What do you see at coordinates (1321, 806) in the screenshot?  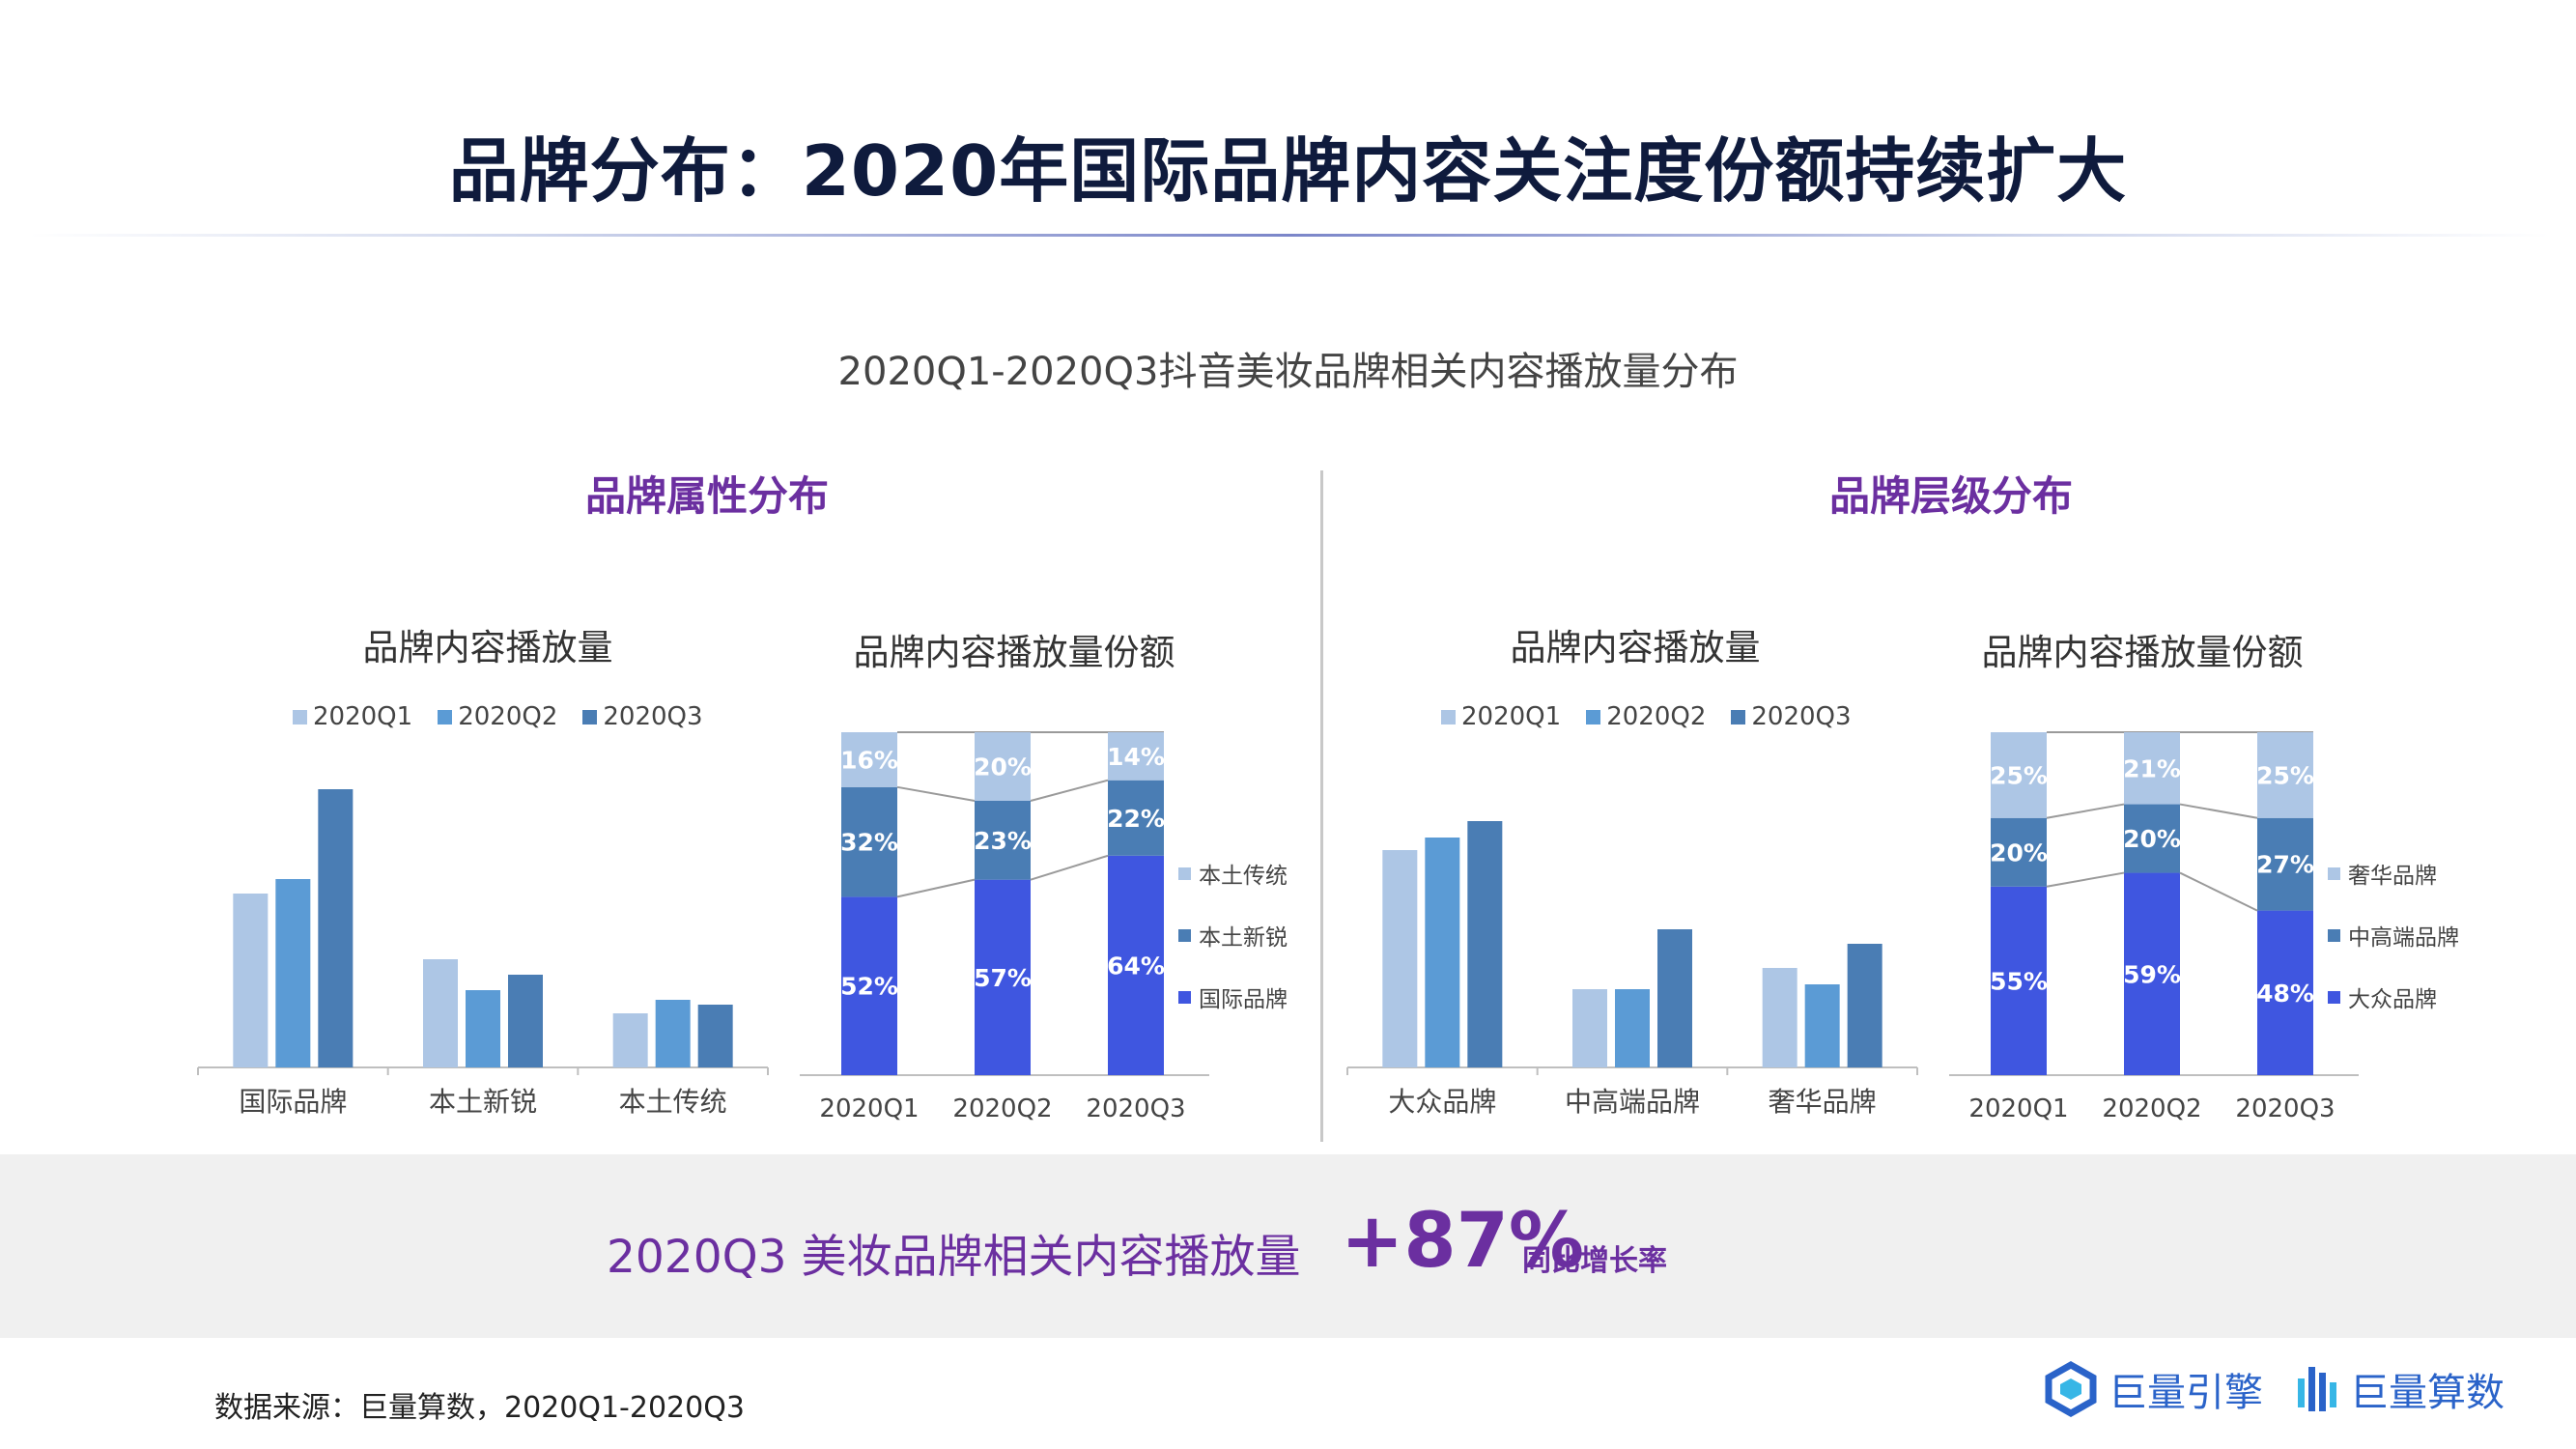 I see `section-divider` at bounding box center [1321, 806].